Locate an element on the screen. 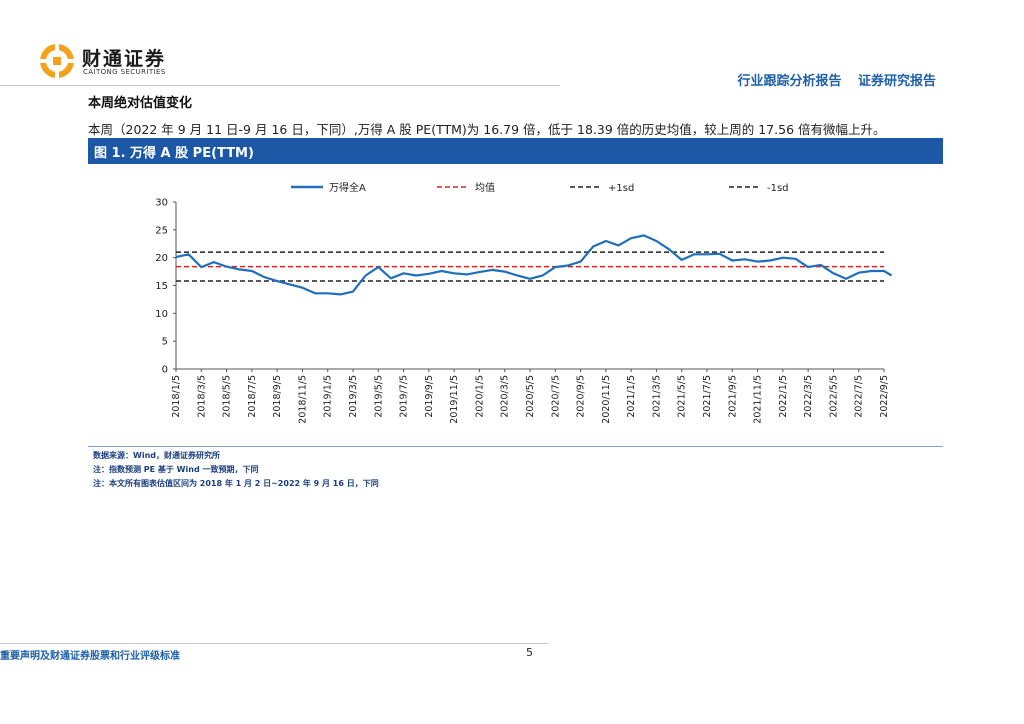 Image resolution: width=1024 pixels, height=724 pixels. report-type: 行业跟踪分析报告 is located at coordinates (789, 81).